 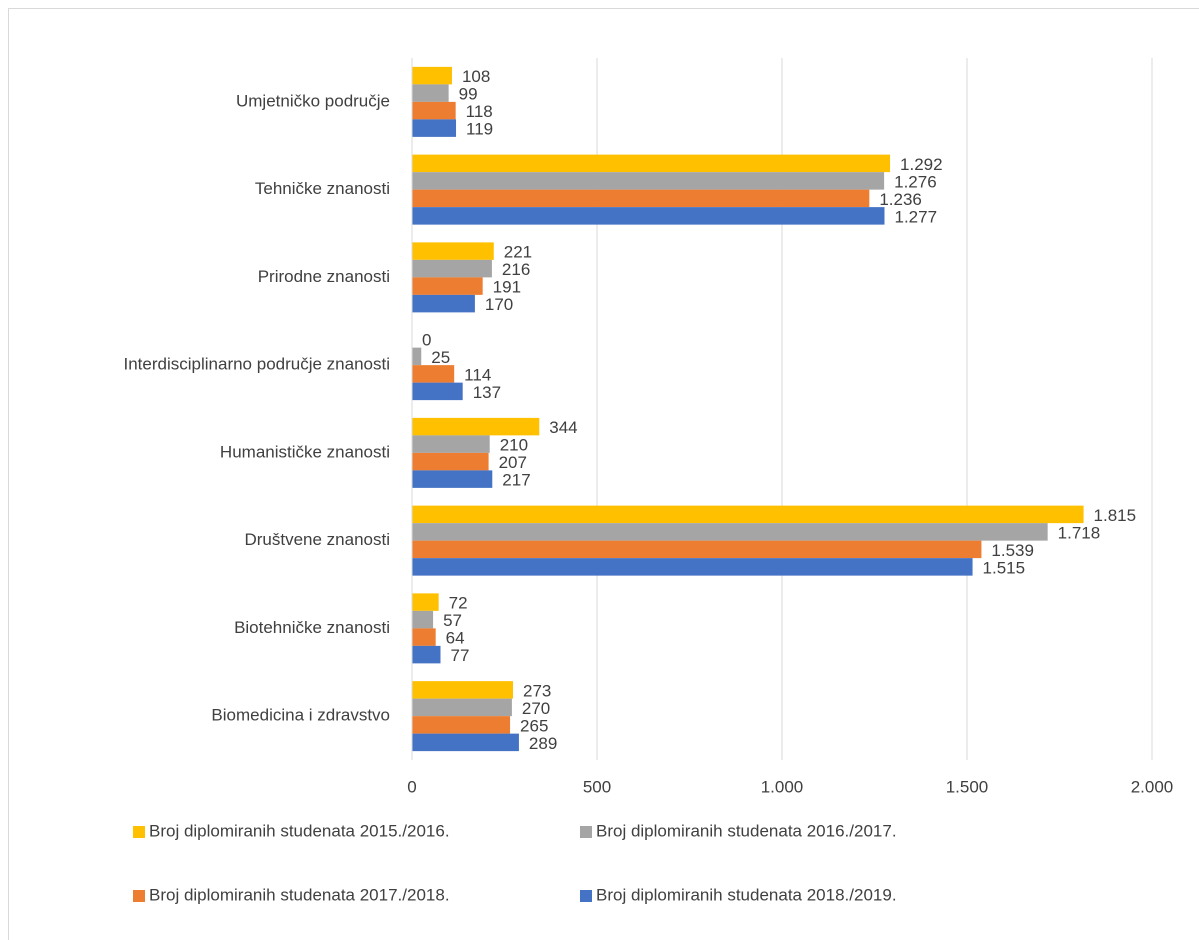 What do you see at coordinates (1079, 532) in the screenshot?
I see `data-label: 1.718` at bounding box center [1079, 532].